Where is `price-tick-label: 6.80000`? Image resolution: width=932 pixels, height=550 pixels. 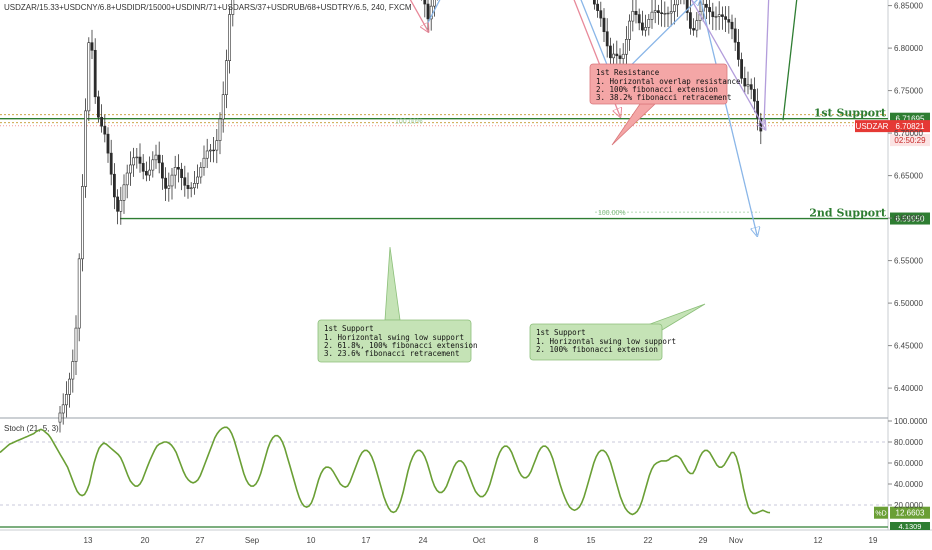 price-tick-label: 6.80000 is located at coordinates (908, 48).